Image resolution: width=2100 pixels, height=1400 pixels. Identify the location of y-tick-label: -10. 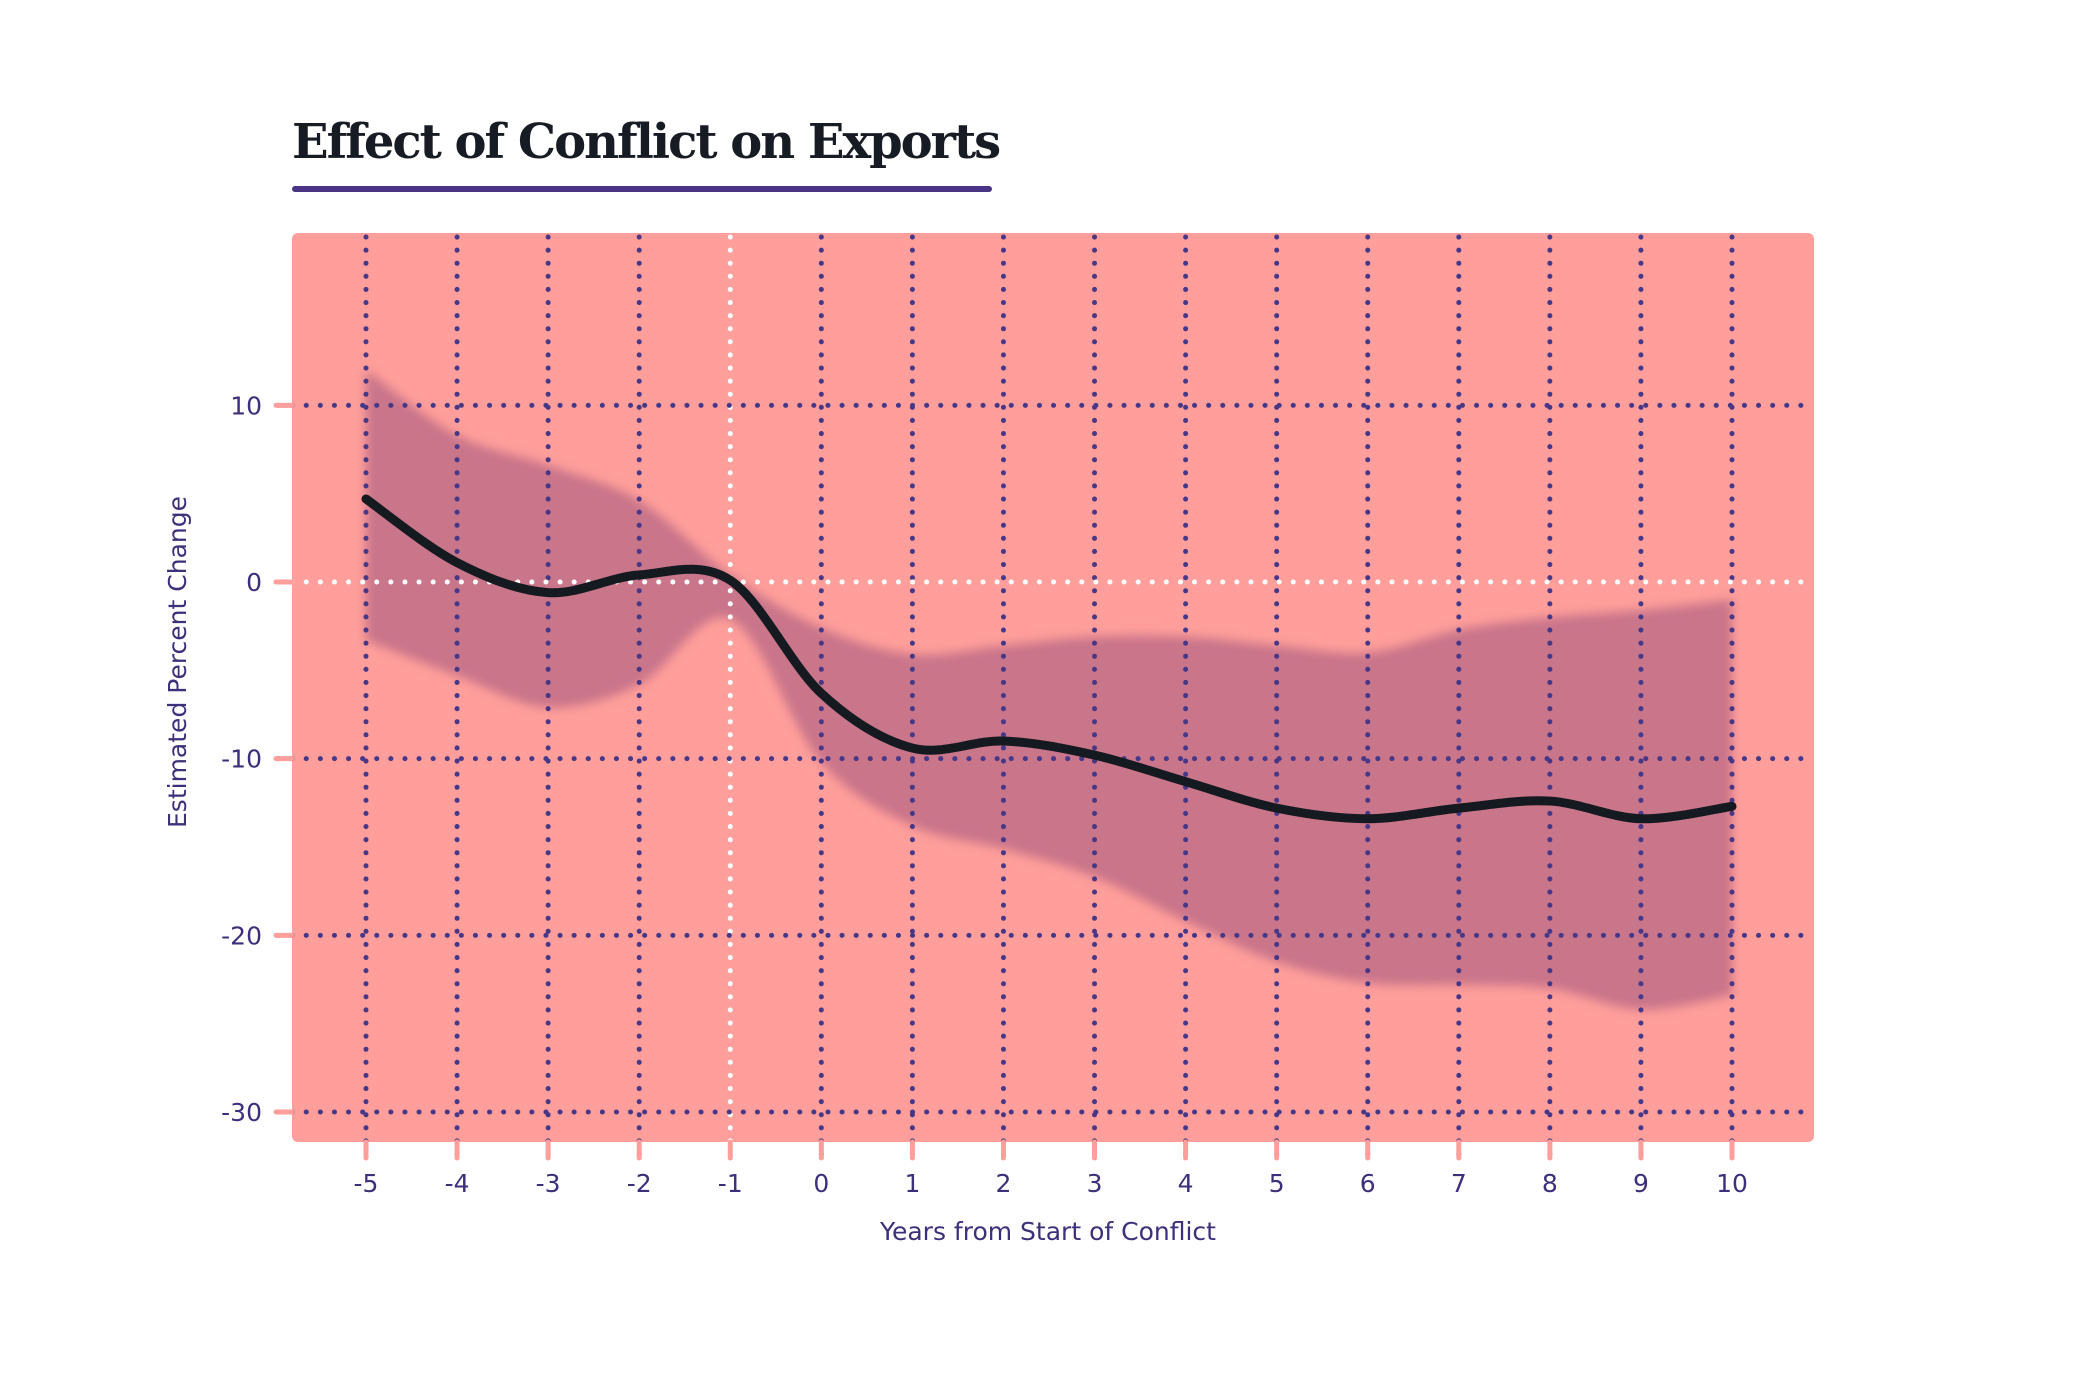
(241, 759).